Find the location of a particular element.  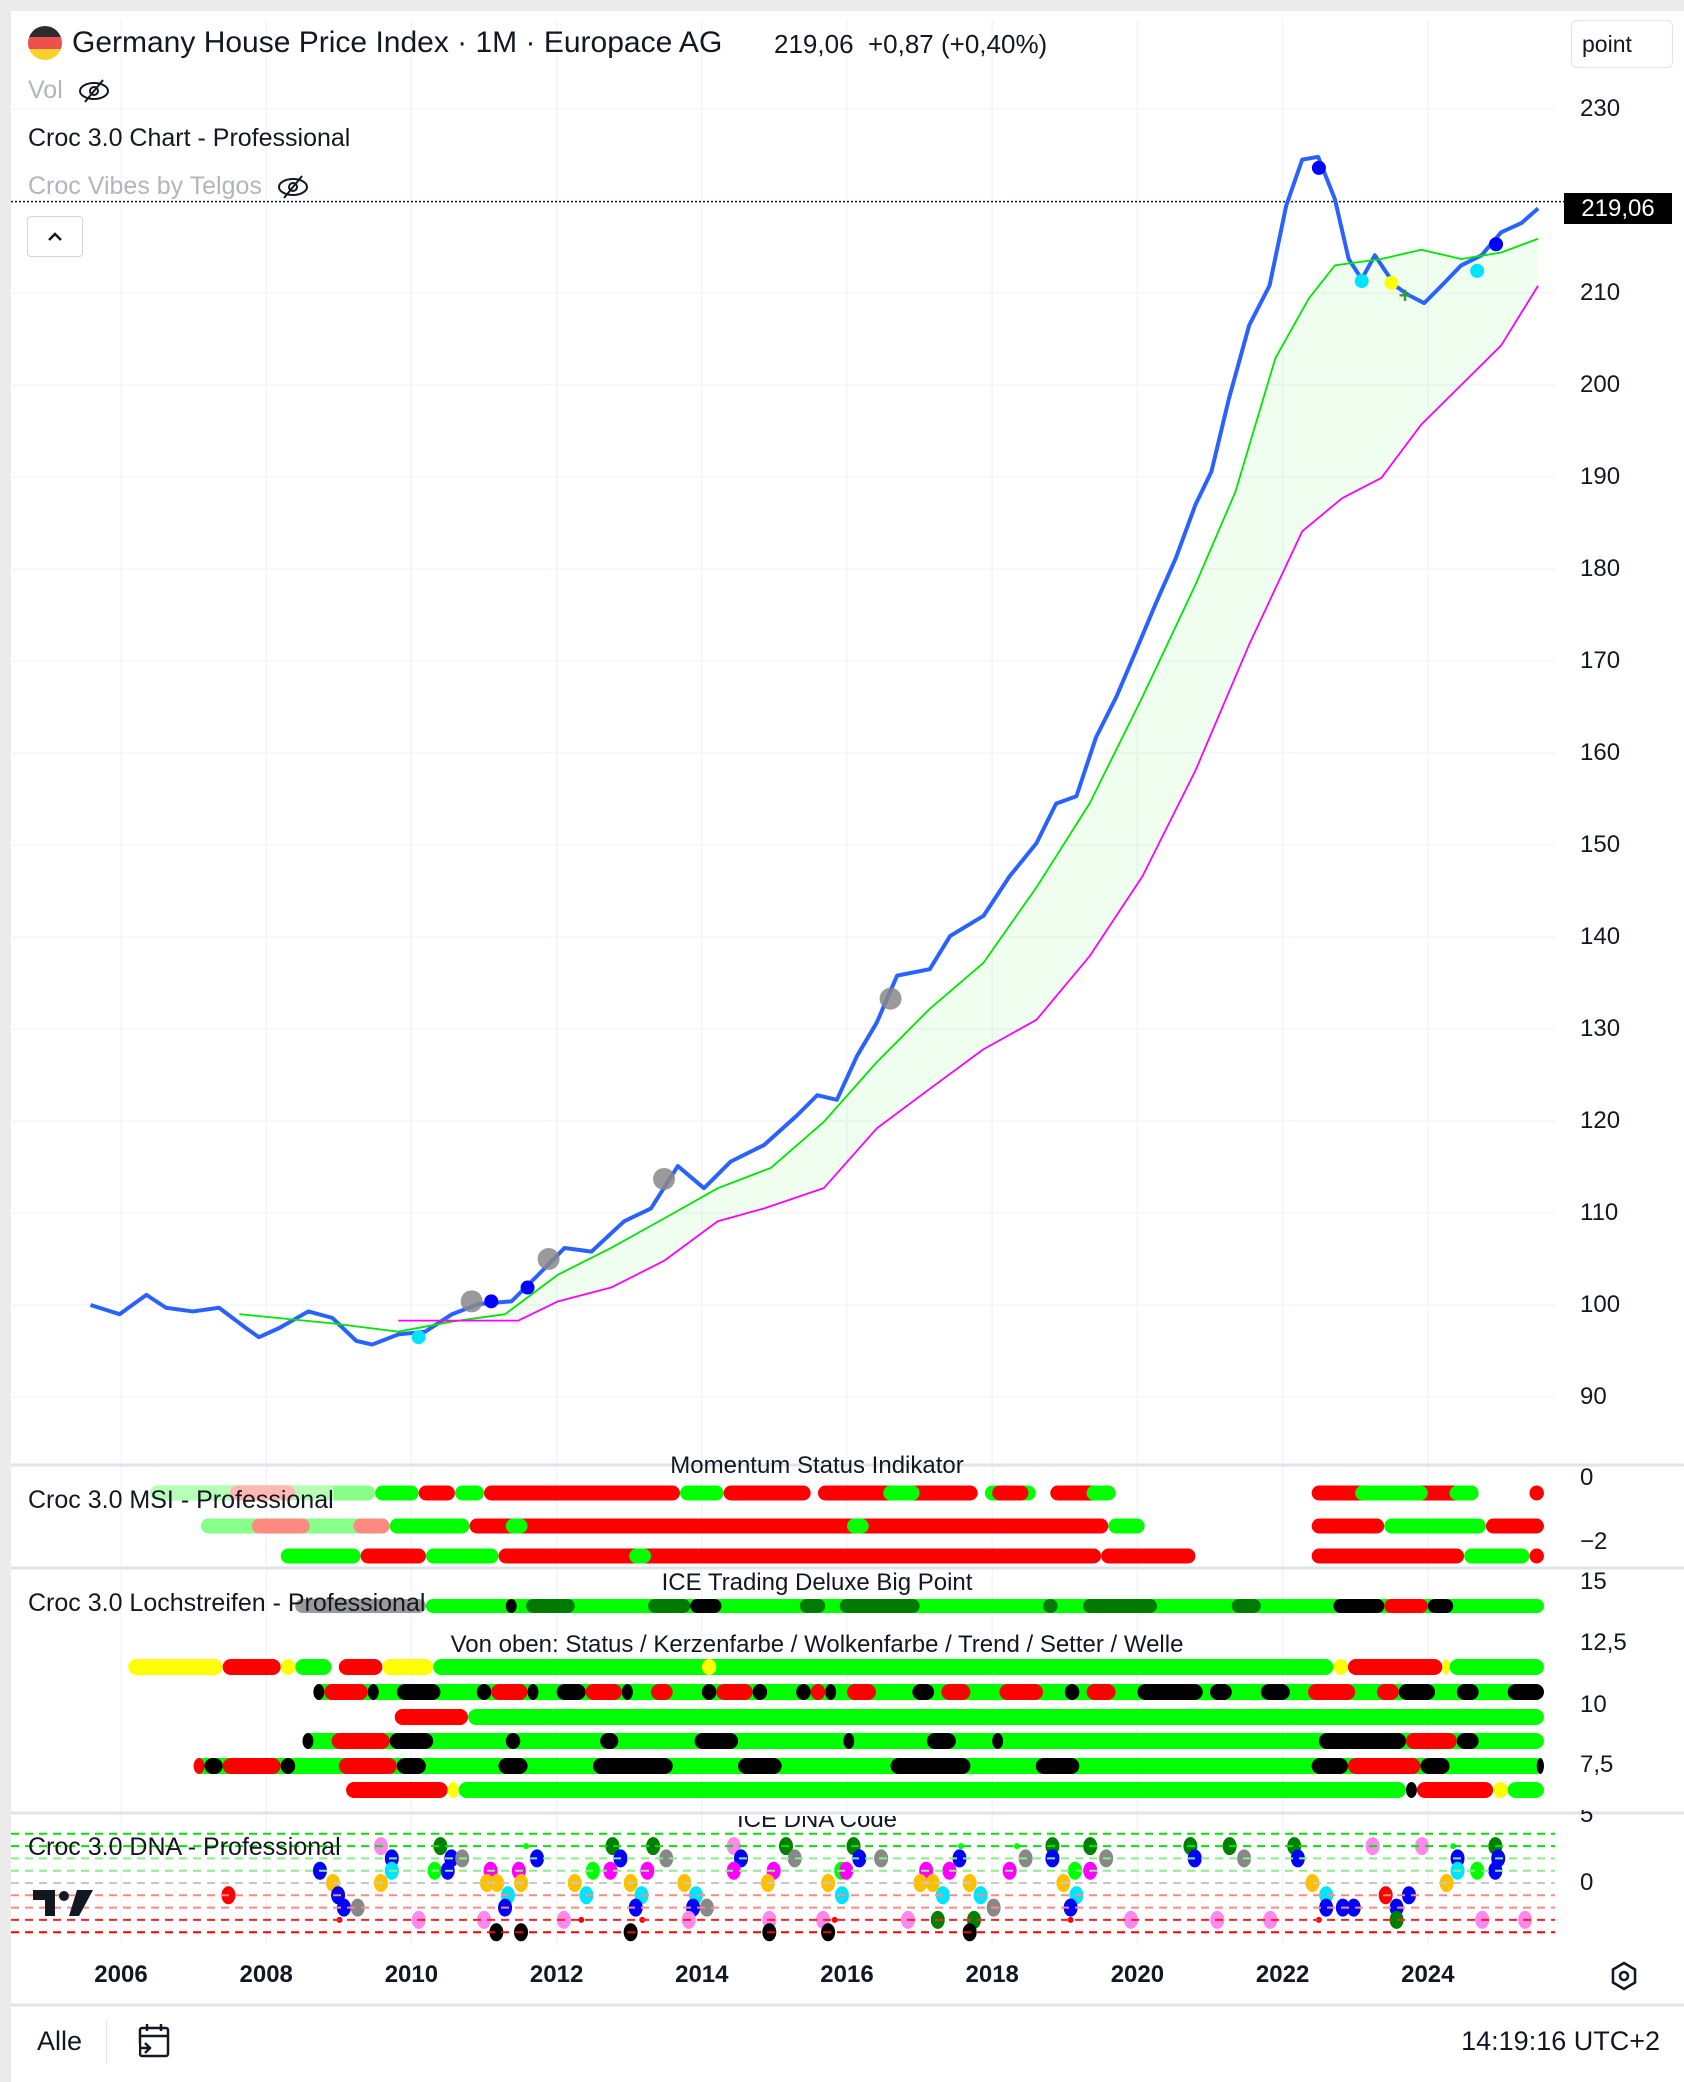

footer-divider is located at coordinates (106, 2042).